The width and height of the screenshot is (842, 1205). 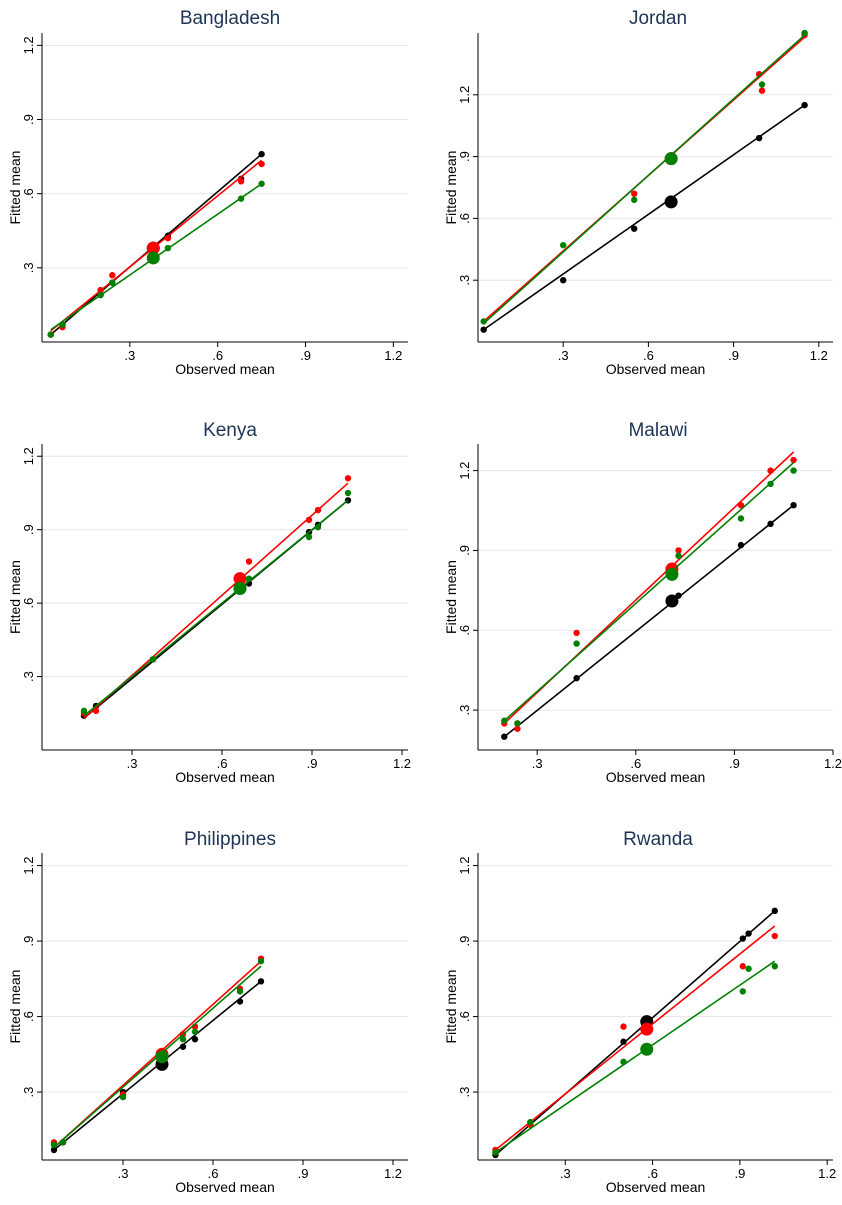 What do you see at coordinates (230, 18) in the screenshot?
I see `chart-title: Bangladesh` at bounding box center [230, 18].